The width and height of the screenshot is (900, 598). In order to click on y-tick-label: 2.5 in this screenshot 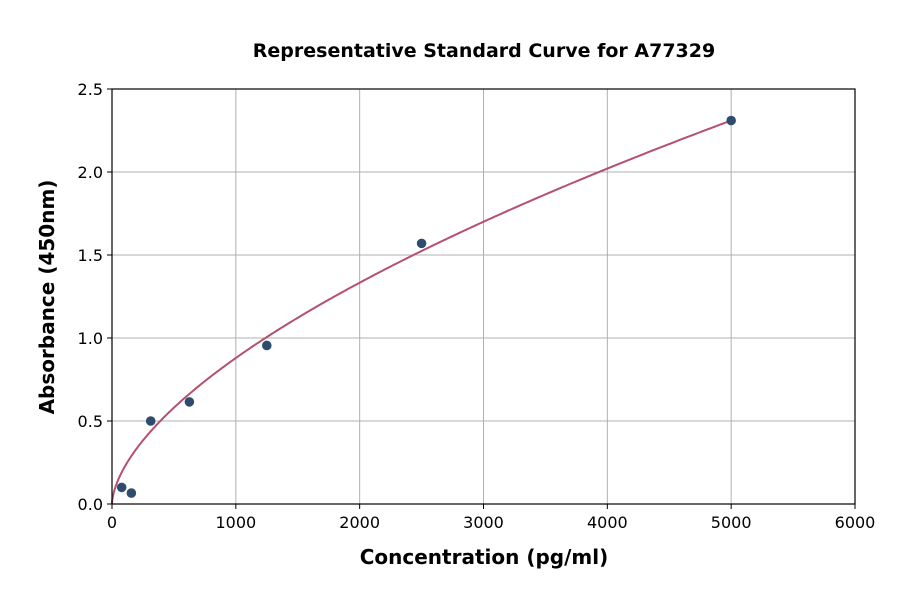, I will do `click(90, 89)`.